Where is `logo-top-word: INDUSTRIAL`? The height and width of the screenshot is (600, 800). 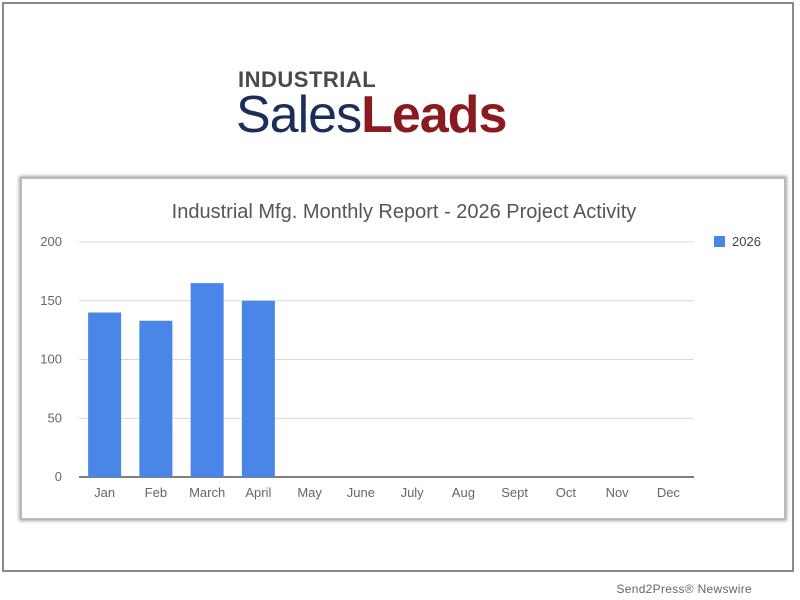
logo-top-word: INDUSTRIAL is located at coordinates (307, 79).